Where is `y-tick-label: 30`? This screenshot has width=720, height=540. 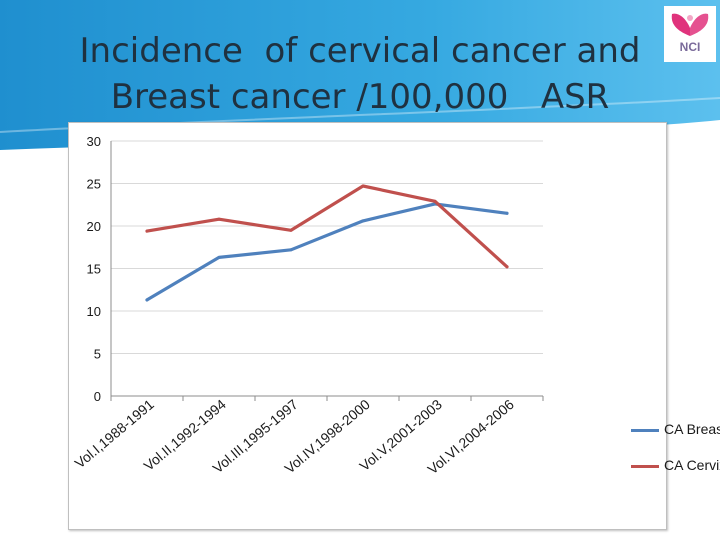
y-tick-label: 30 is located at coordinates (94, 141).